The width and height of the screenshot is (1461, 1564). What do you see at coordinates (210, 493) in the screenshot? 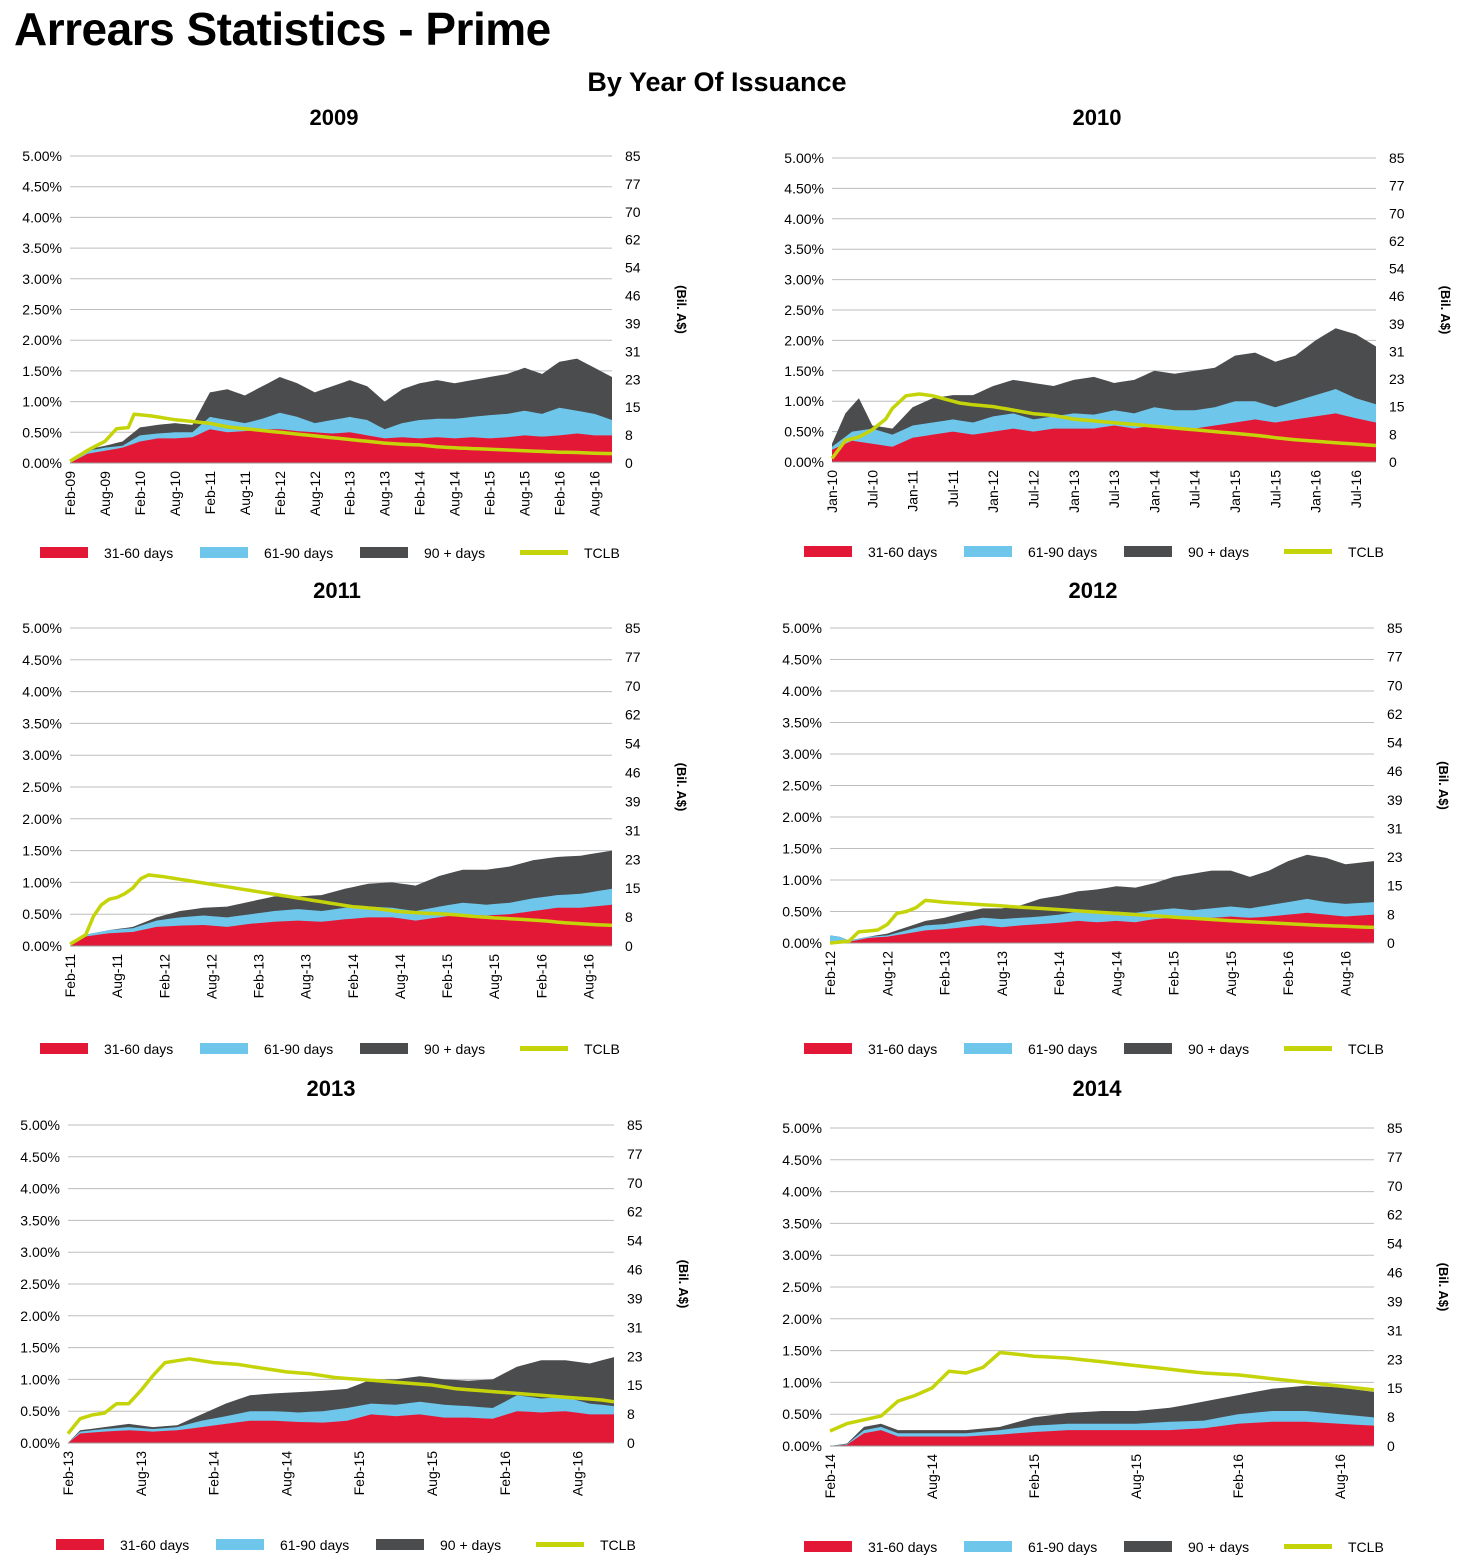
I see `x-tick-label: Feb-11` at bounding box center [210, 493].